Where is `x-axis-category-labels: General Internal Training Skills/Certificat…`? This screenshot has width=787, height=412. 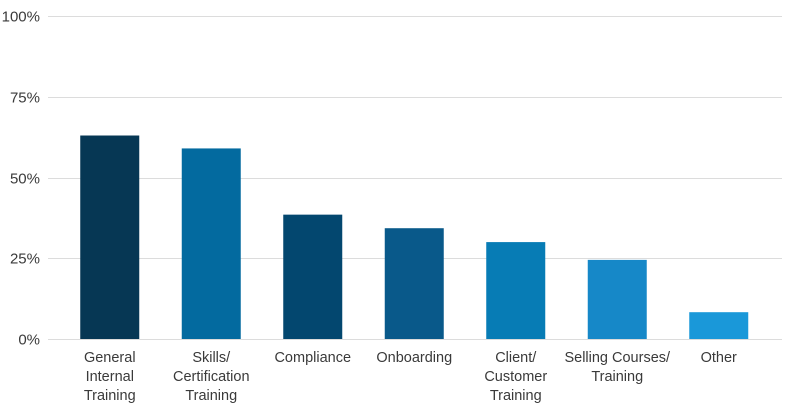 x-axis-category-labels: General Internal Training Skills/Certificat… is located at coordinates (410, 377).